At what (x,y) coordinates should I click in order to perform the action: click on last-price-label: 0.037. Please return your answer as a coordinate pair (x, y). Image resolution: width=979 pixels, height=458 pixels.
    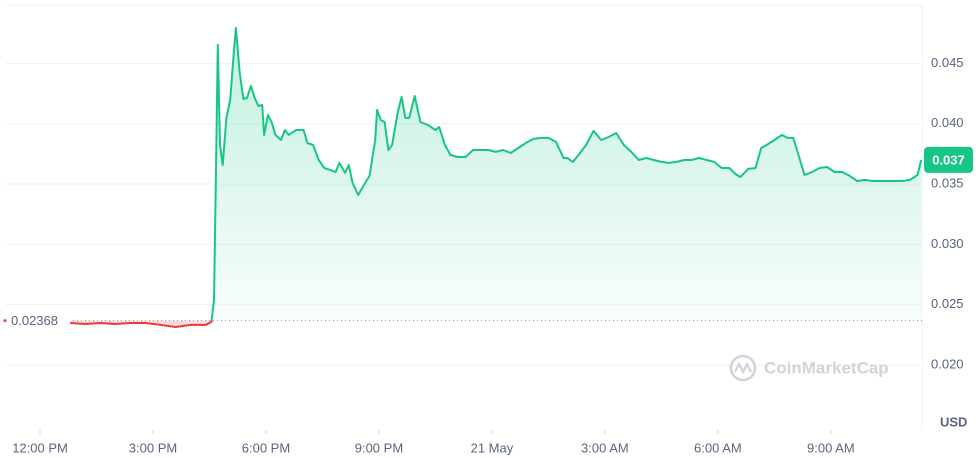
    Looking at the image, I should click on (948, 159).